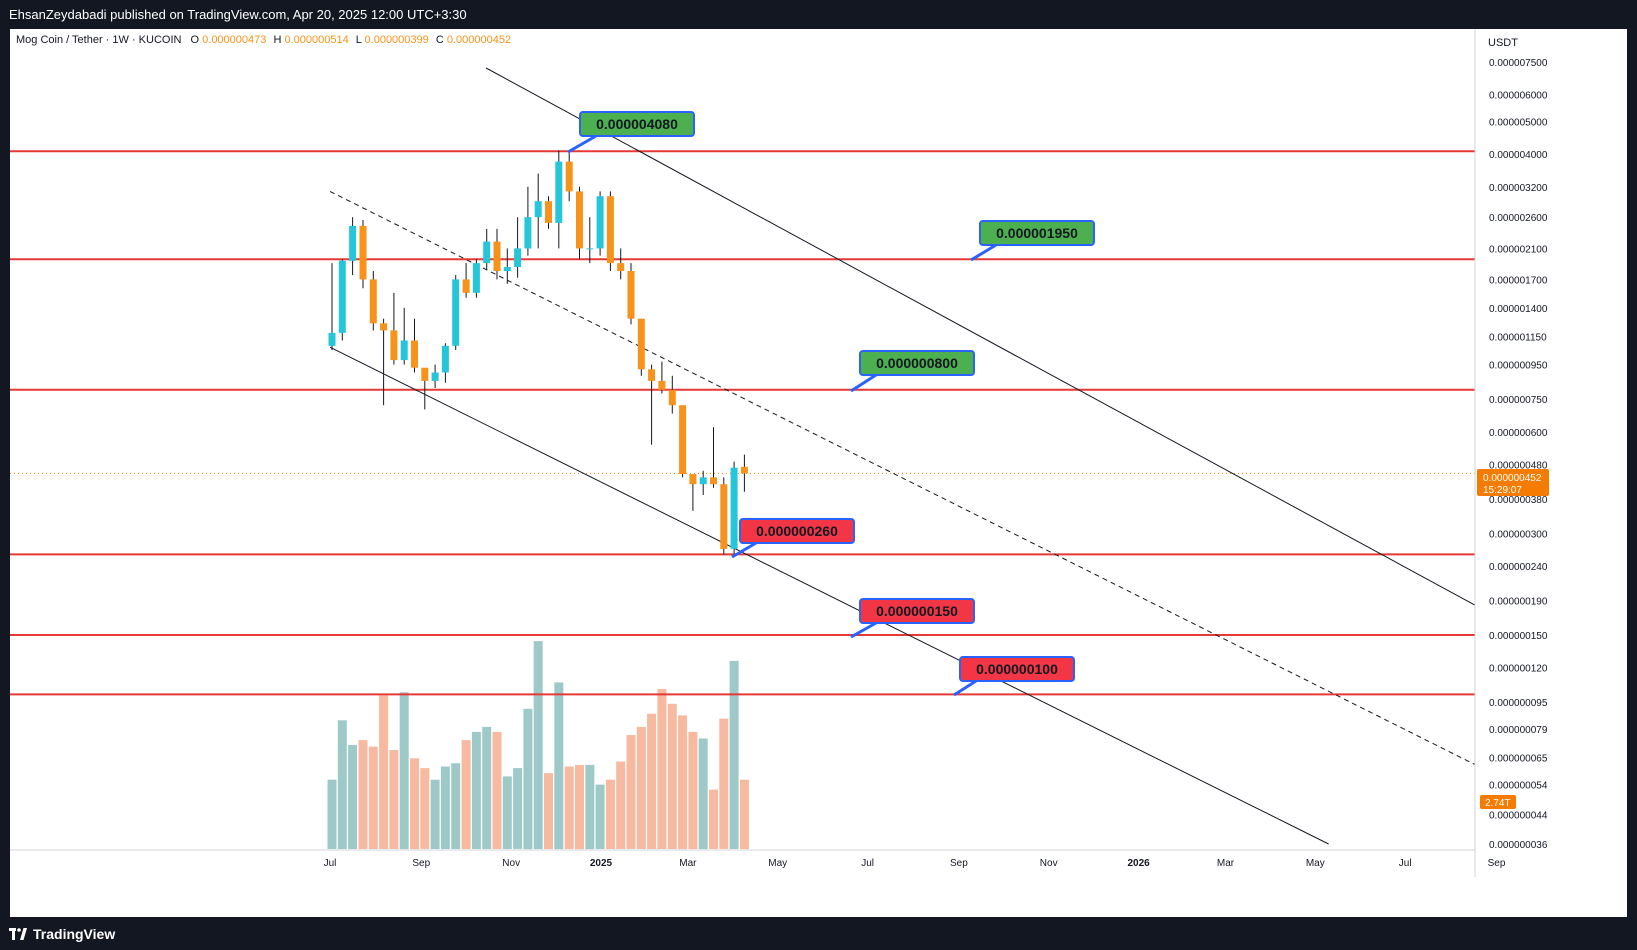 Image resolution: width=1637 pixels, height=950 pixels. Describe the element at coordinates (440, 40) in the screenshot. I see `legend-c-label: C` at that location.